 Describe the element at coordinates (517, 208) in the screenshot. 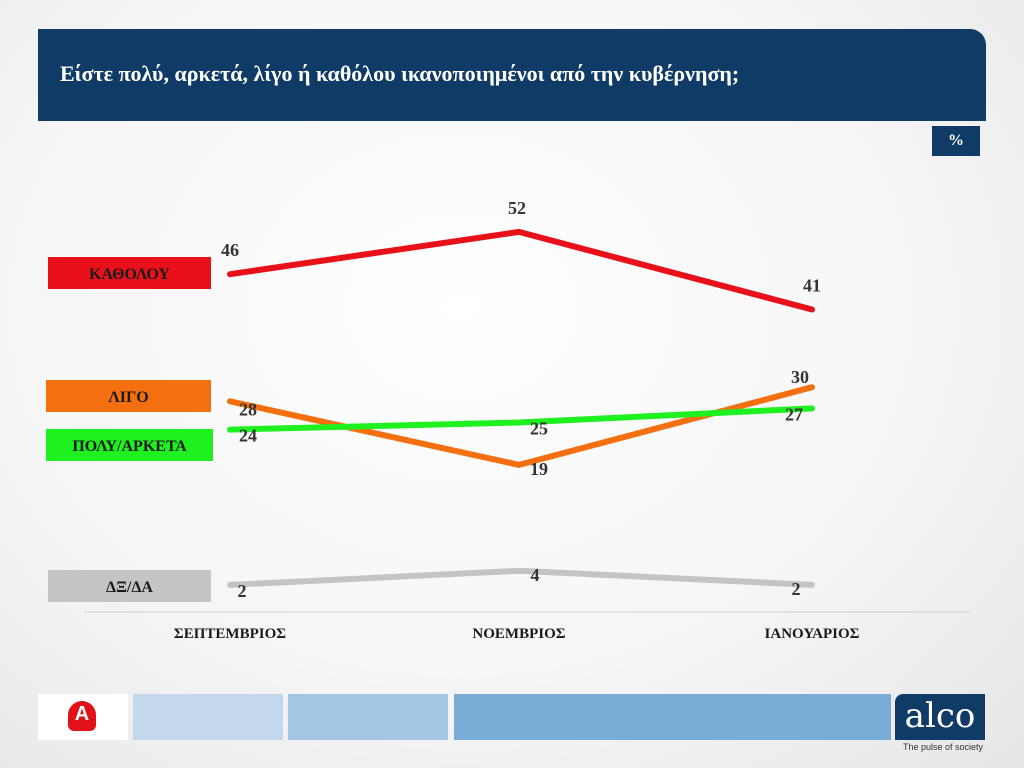

I see `data-label: 52` at that location.